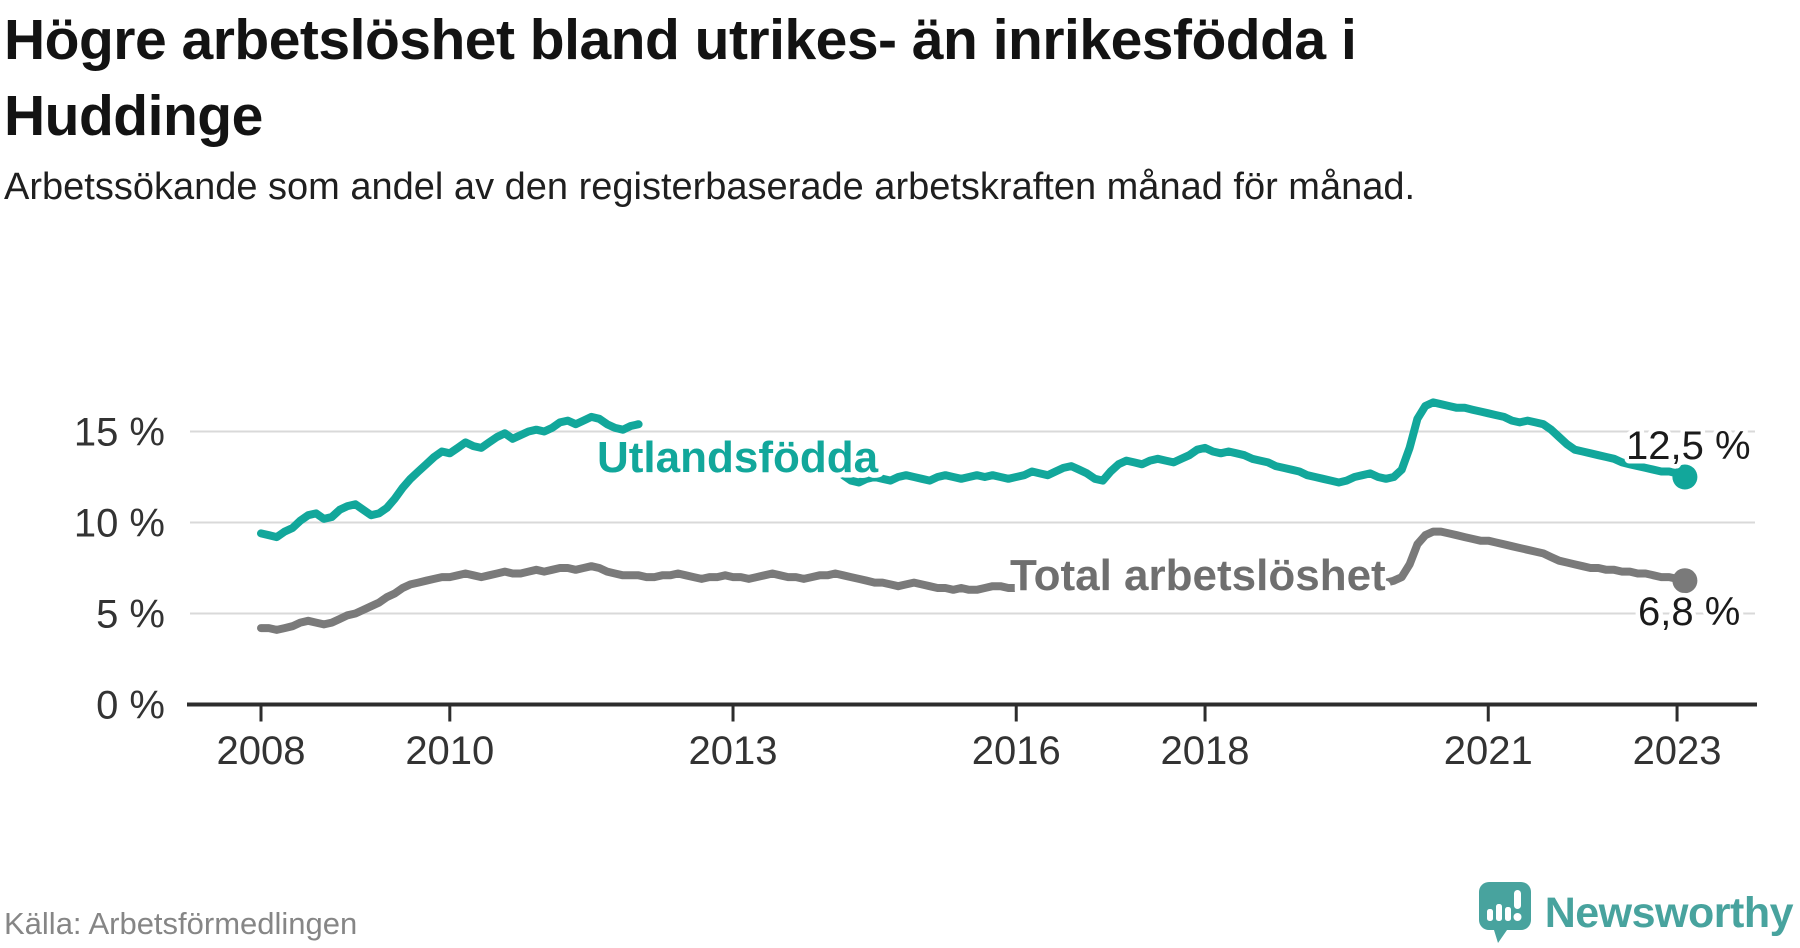  I want to click on y-tick-label: 15 %, so click(119, 433).